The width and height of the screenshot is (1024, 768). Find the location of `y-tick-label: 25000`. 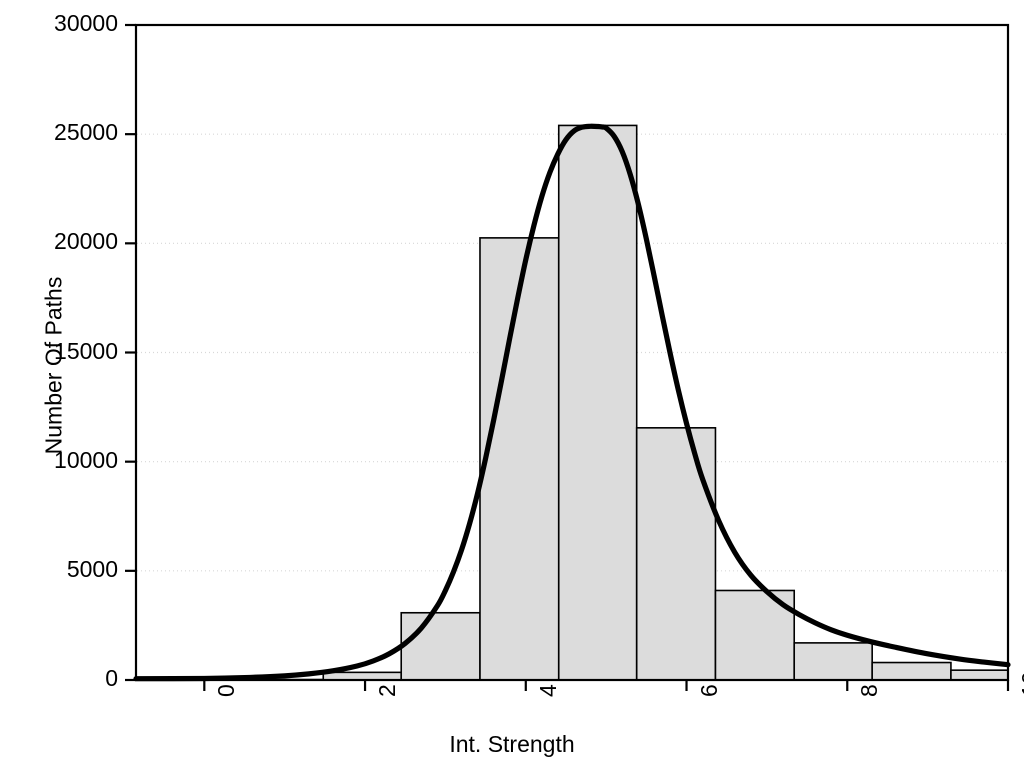

y-tick-label: 25000 is located at coordinates (86, 132).